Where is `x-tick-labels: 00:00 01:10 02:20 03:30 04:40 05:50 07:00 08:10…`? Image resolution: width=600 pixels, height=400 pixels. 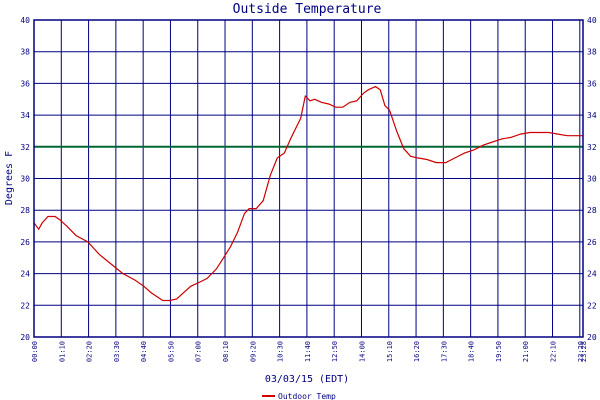
x-tick-labels: 00:00 01:10 02:20 03:30 04:40 05:50 07:00 08:10… is located at coordinates (309, 351).